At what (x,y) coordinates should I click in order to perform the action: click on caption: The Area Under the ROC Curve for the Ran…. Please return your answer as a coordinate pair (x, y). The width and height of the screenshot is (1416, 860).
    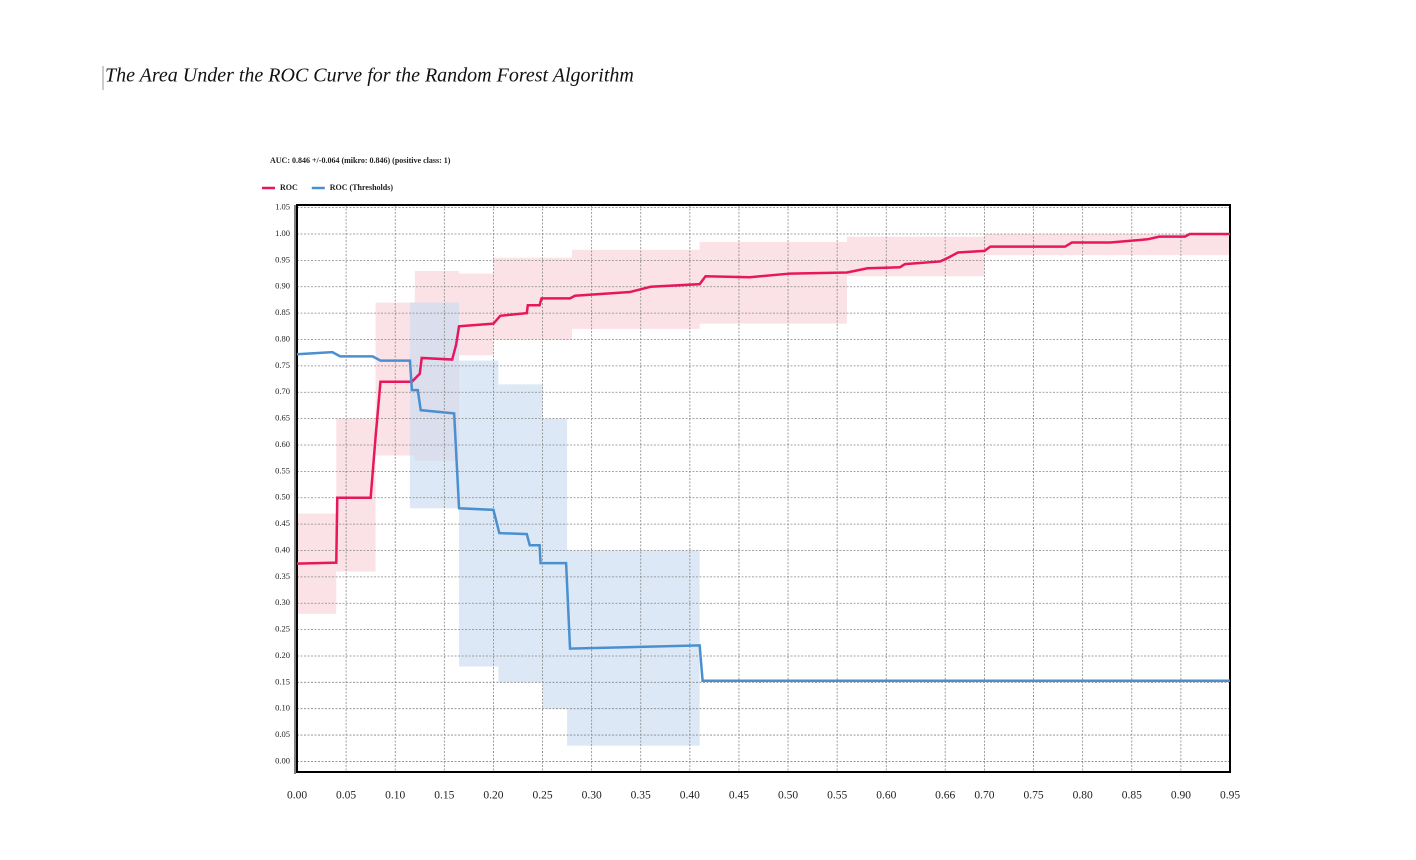
    Looking at the image, I should click on (369, 76).